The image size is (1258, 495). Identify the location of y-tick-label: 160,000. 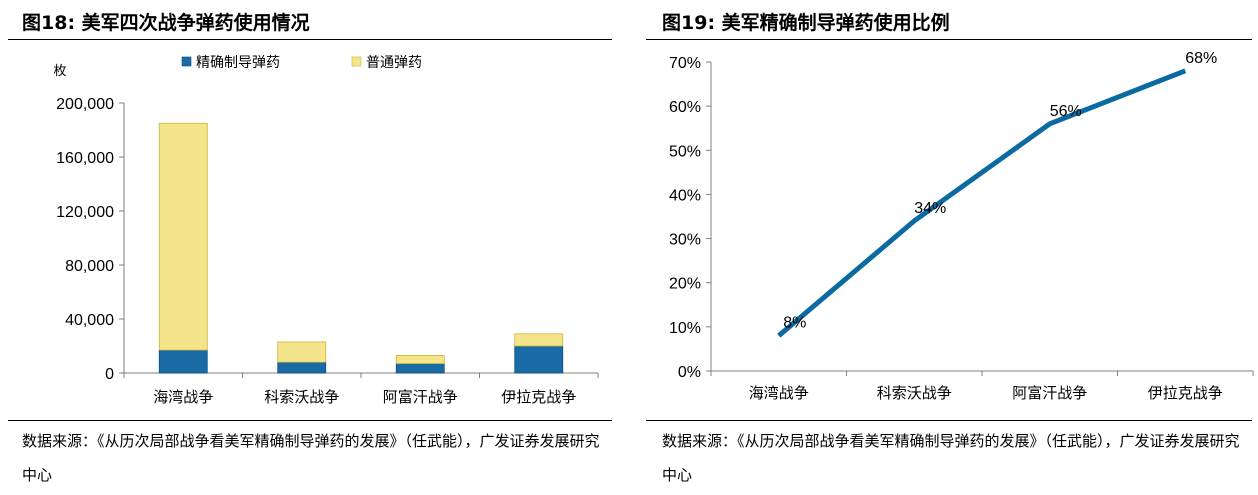
(85, 158).